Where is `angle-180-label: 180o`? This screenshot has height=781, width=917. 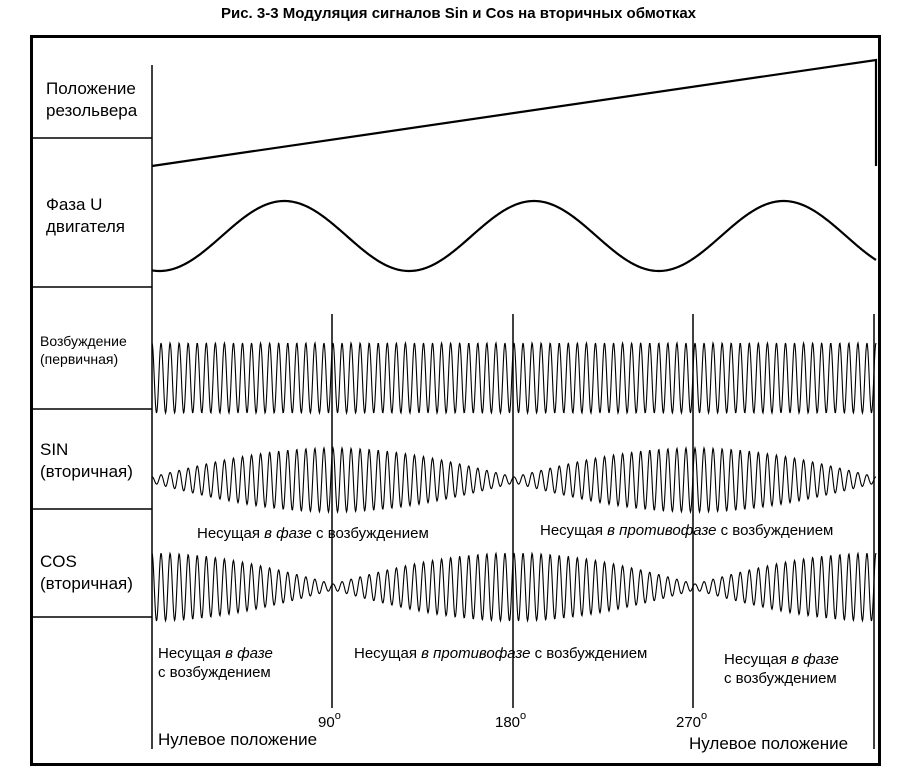
angle-180-label: 180o is located at coordinates (511, 720).